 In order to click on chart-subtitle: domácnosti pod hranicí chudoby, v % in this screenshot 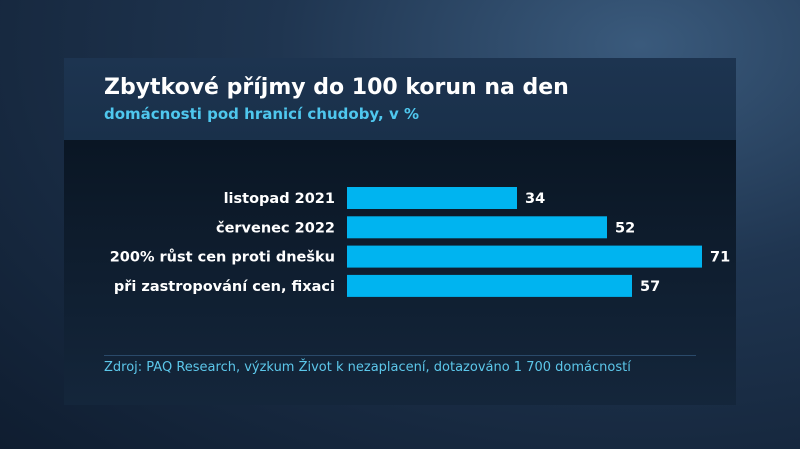, I will do `click(261, 114)`.